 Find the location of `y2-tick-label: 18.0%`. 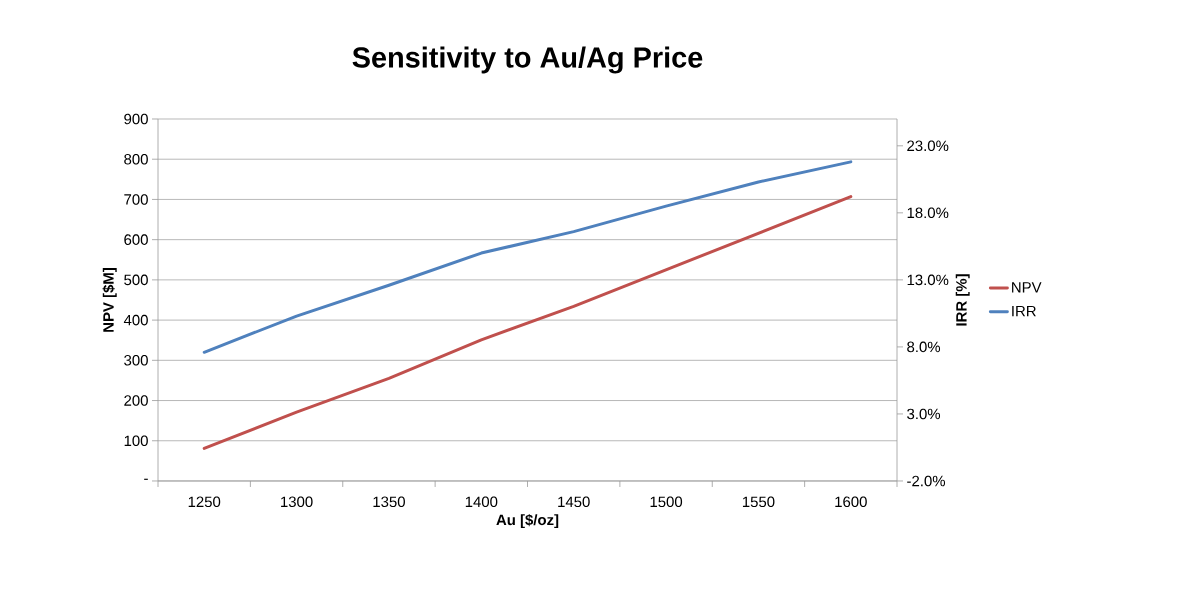

y2-tick-label: 18.0% is located at coordinates (928, 213).